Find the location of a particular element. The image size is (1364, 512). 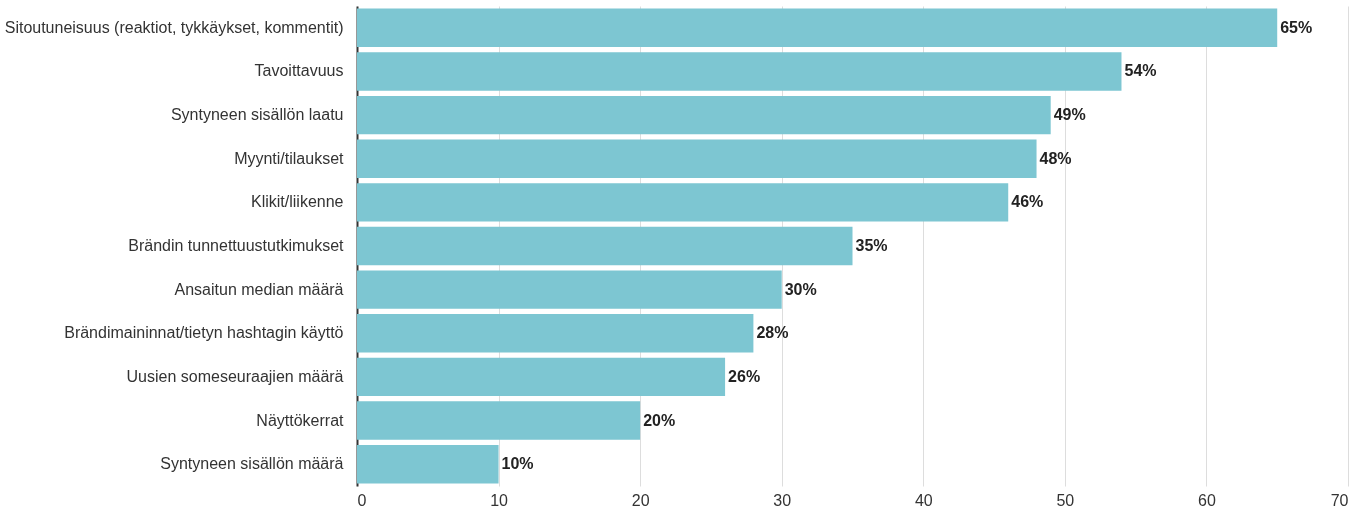

x-tick-label: 60 is located at coordinates (1207, 500).